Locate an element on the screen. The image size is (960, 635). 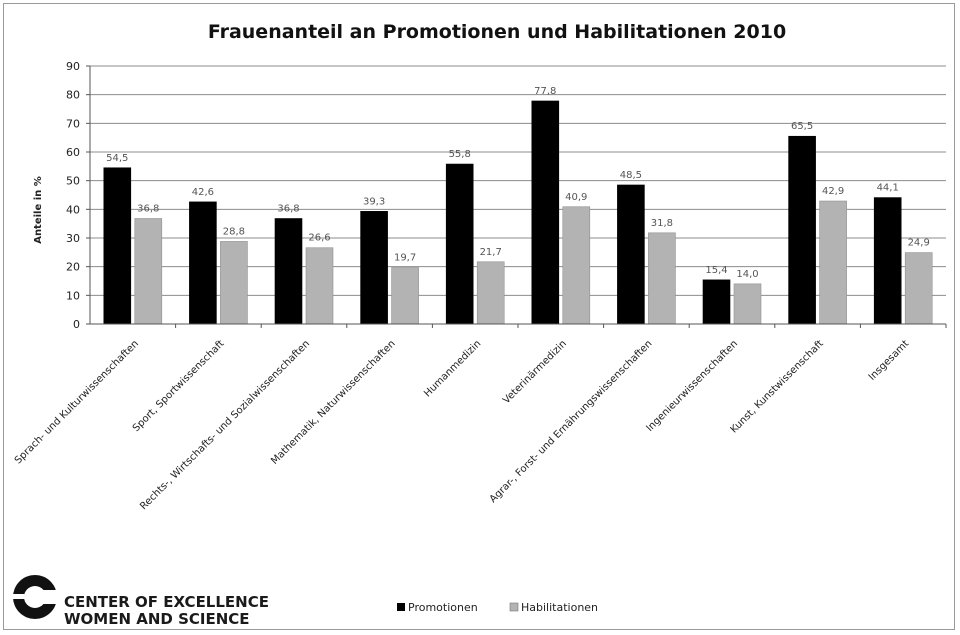
data-label: 15,4 is located at coordinates (716, 270).